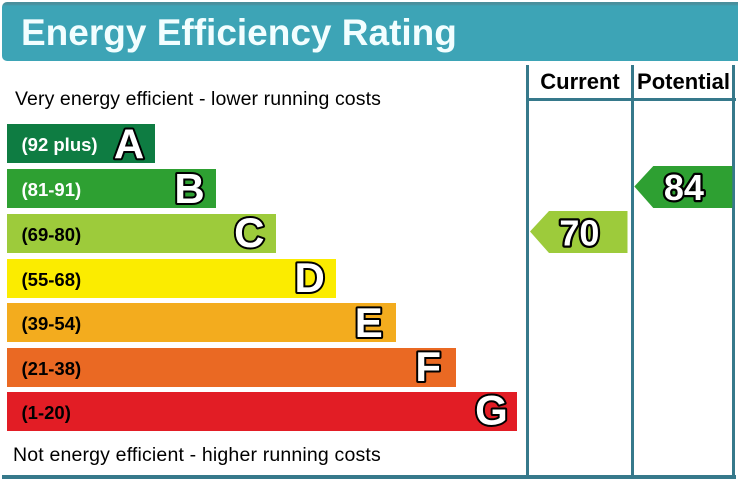  I want to click on svg-text: 84, so click(684, 187).